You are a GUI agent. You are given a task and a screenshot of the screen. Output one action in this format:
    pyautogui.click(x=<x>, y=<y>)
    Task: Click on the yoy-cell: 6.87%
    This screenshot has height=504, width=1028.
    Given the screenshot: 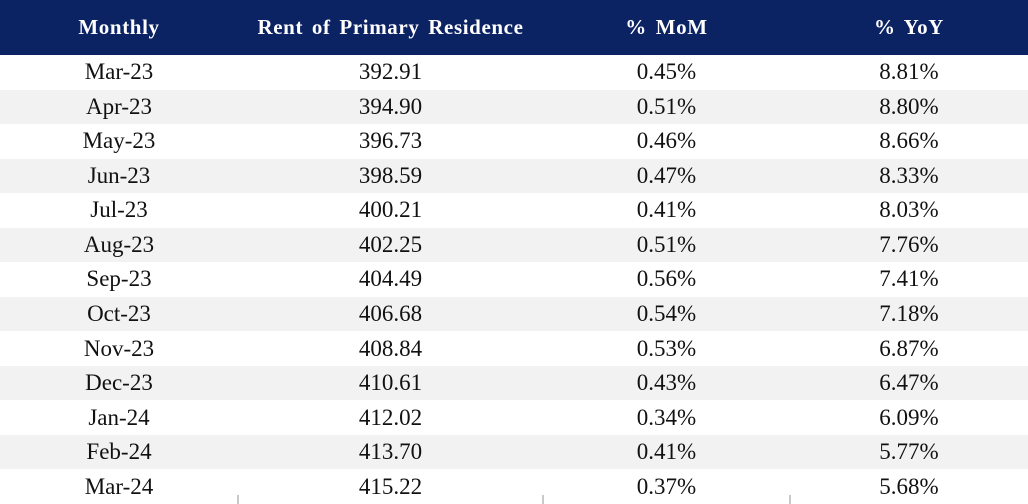 What is the action you would take?
    pyautogui.click(x=909, y=348)
    